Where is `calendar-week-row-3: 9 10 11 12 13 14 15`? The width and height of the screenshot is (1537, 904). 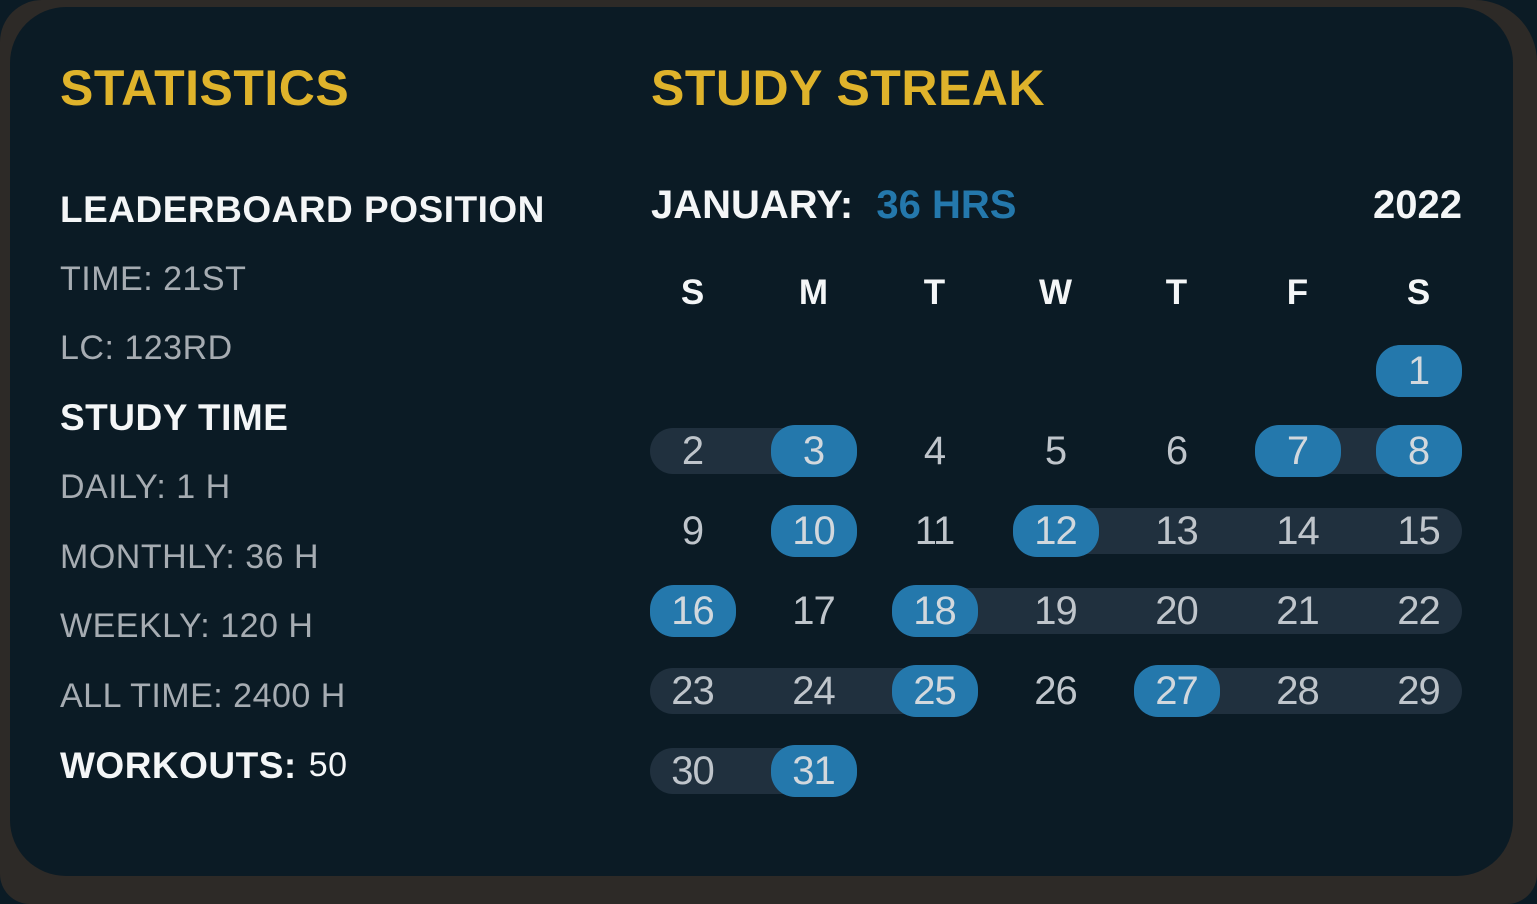 calendar-week-row-3: 9 10 11 12 13 14 15 is located at coordinates (1055, 531).